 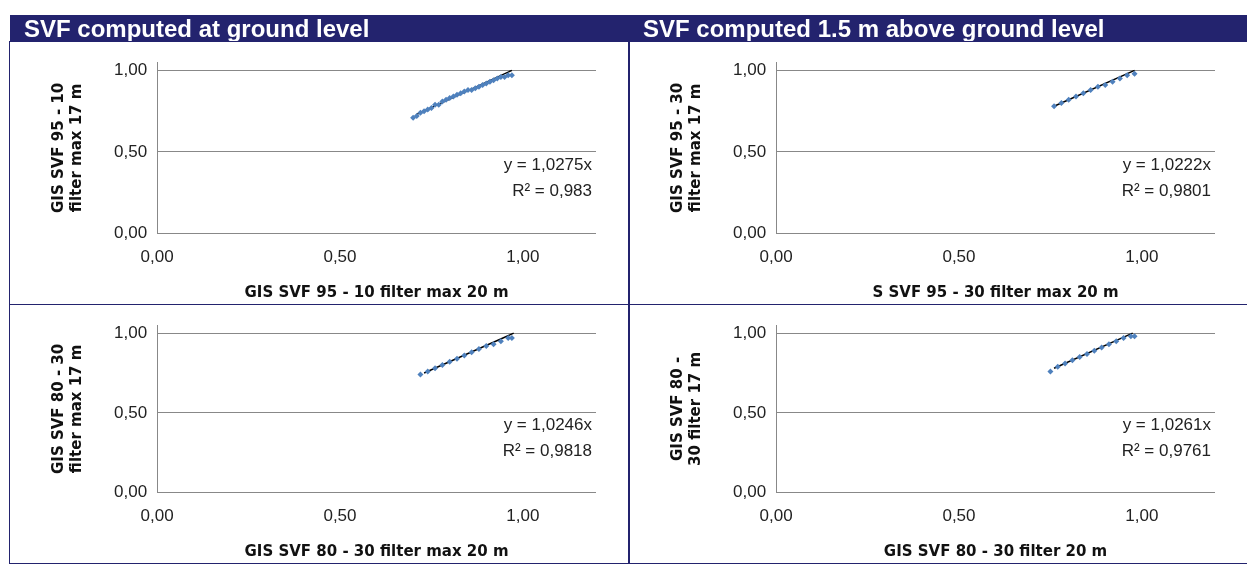 I want to click on y-axis-title: GIS SVF 95 - 30 filter max 17 m, so click(x=686, y=148).